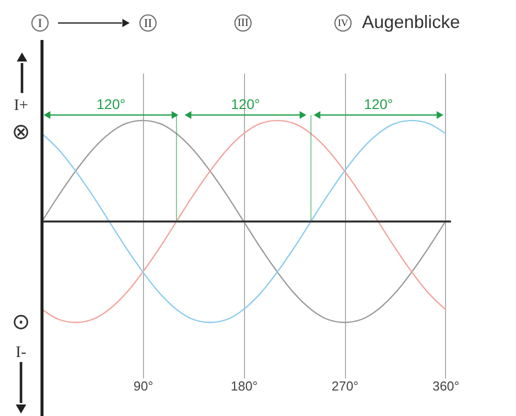 This screenshot has height=416, width=516. What do you see at coordinates (40, 23) in the screenshot?
I see `text: I` at bounding box center [40, 23].